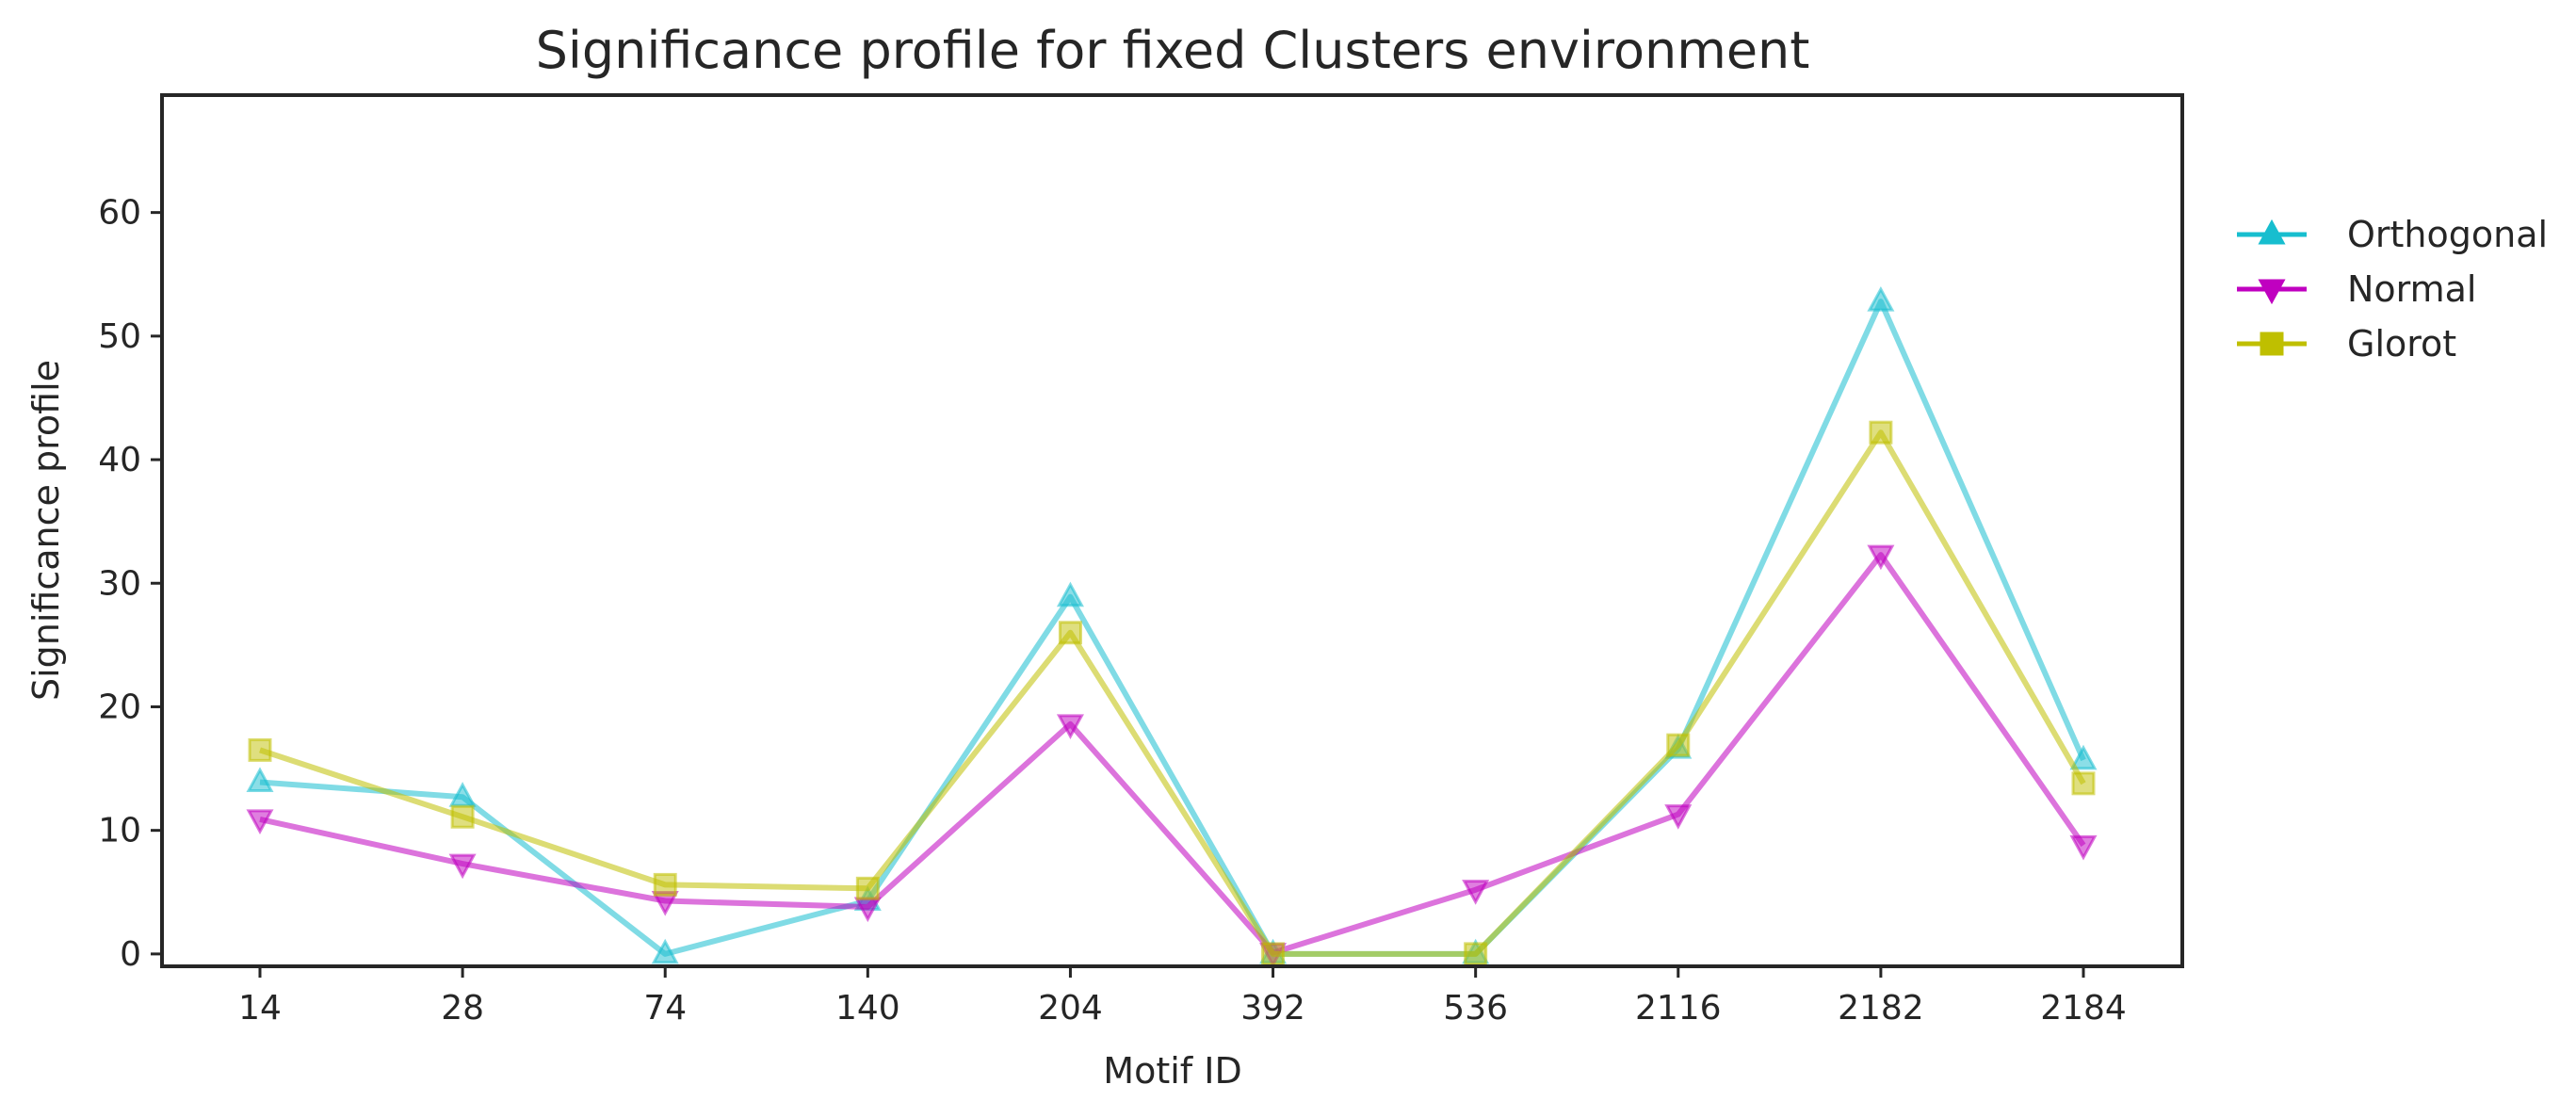 The height and width of the screenshot is (1117, 2576). Describe the element at coordinates (1881, 1008) in the screenshot. I see `x-tick-label: 2182` at that location.